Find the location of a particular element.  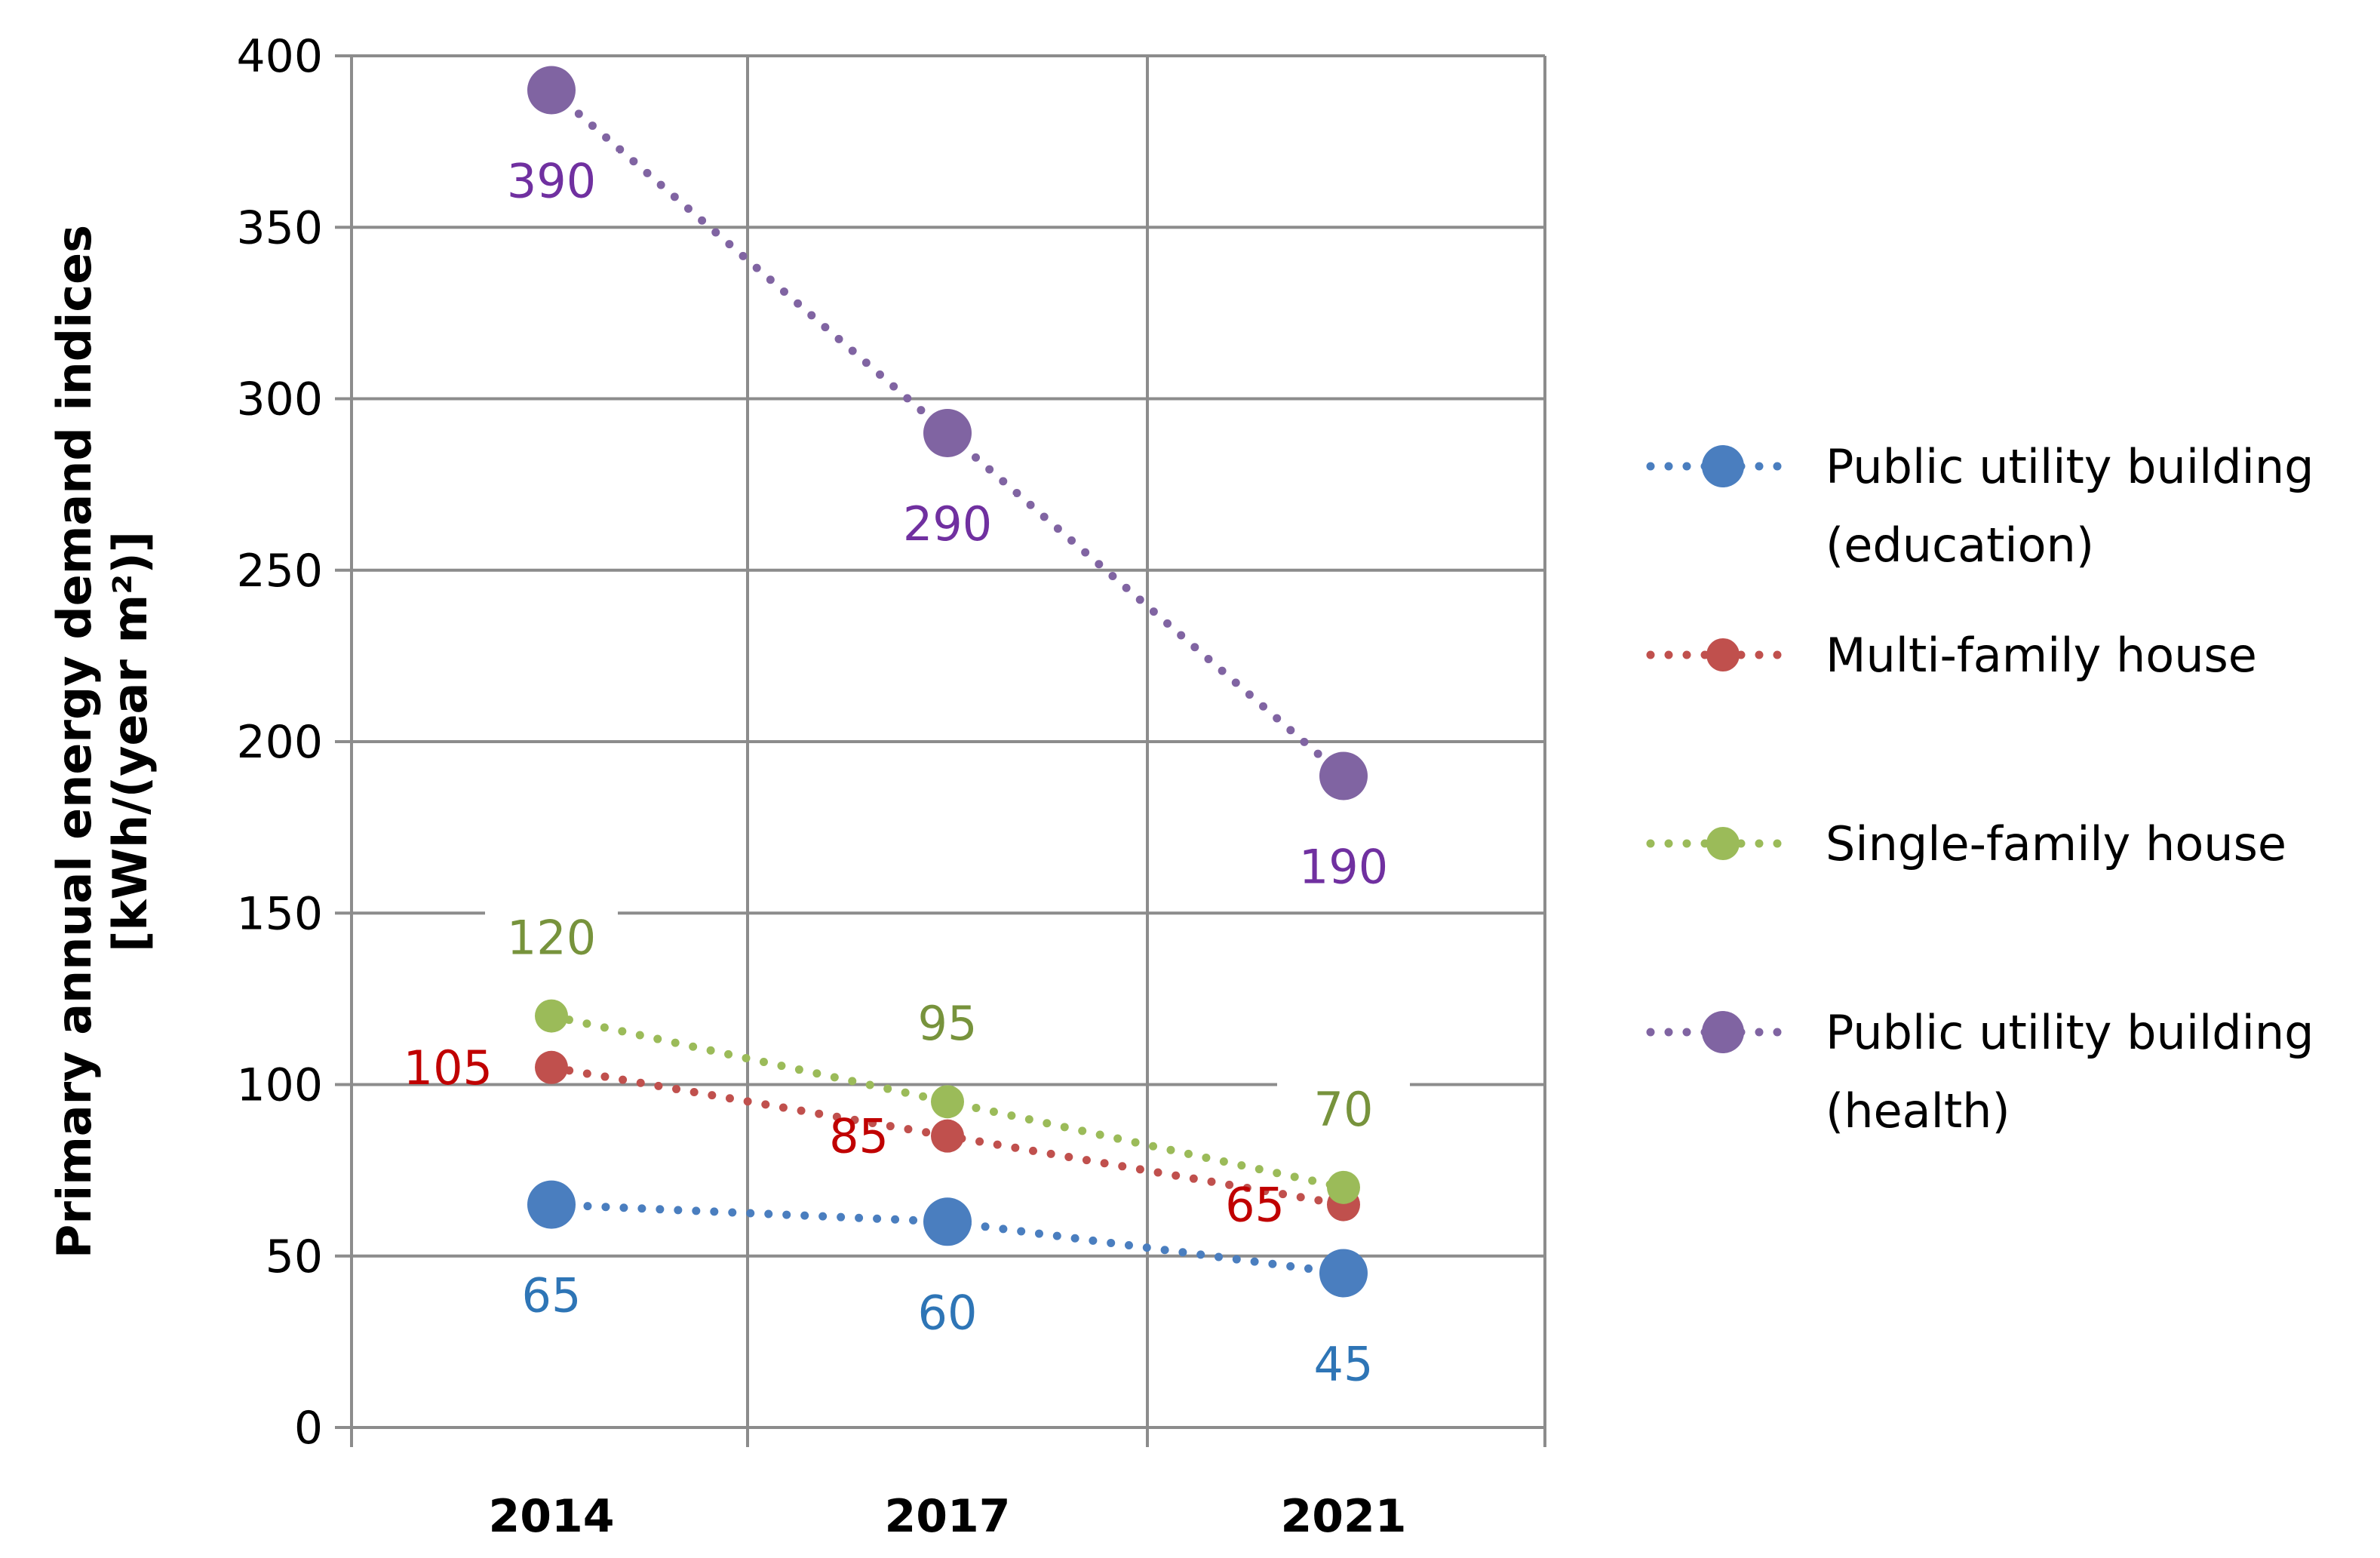

y-tick-label: 0 is located at coordinates (308, 1428).